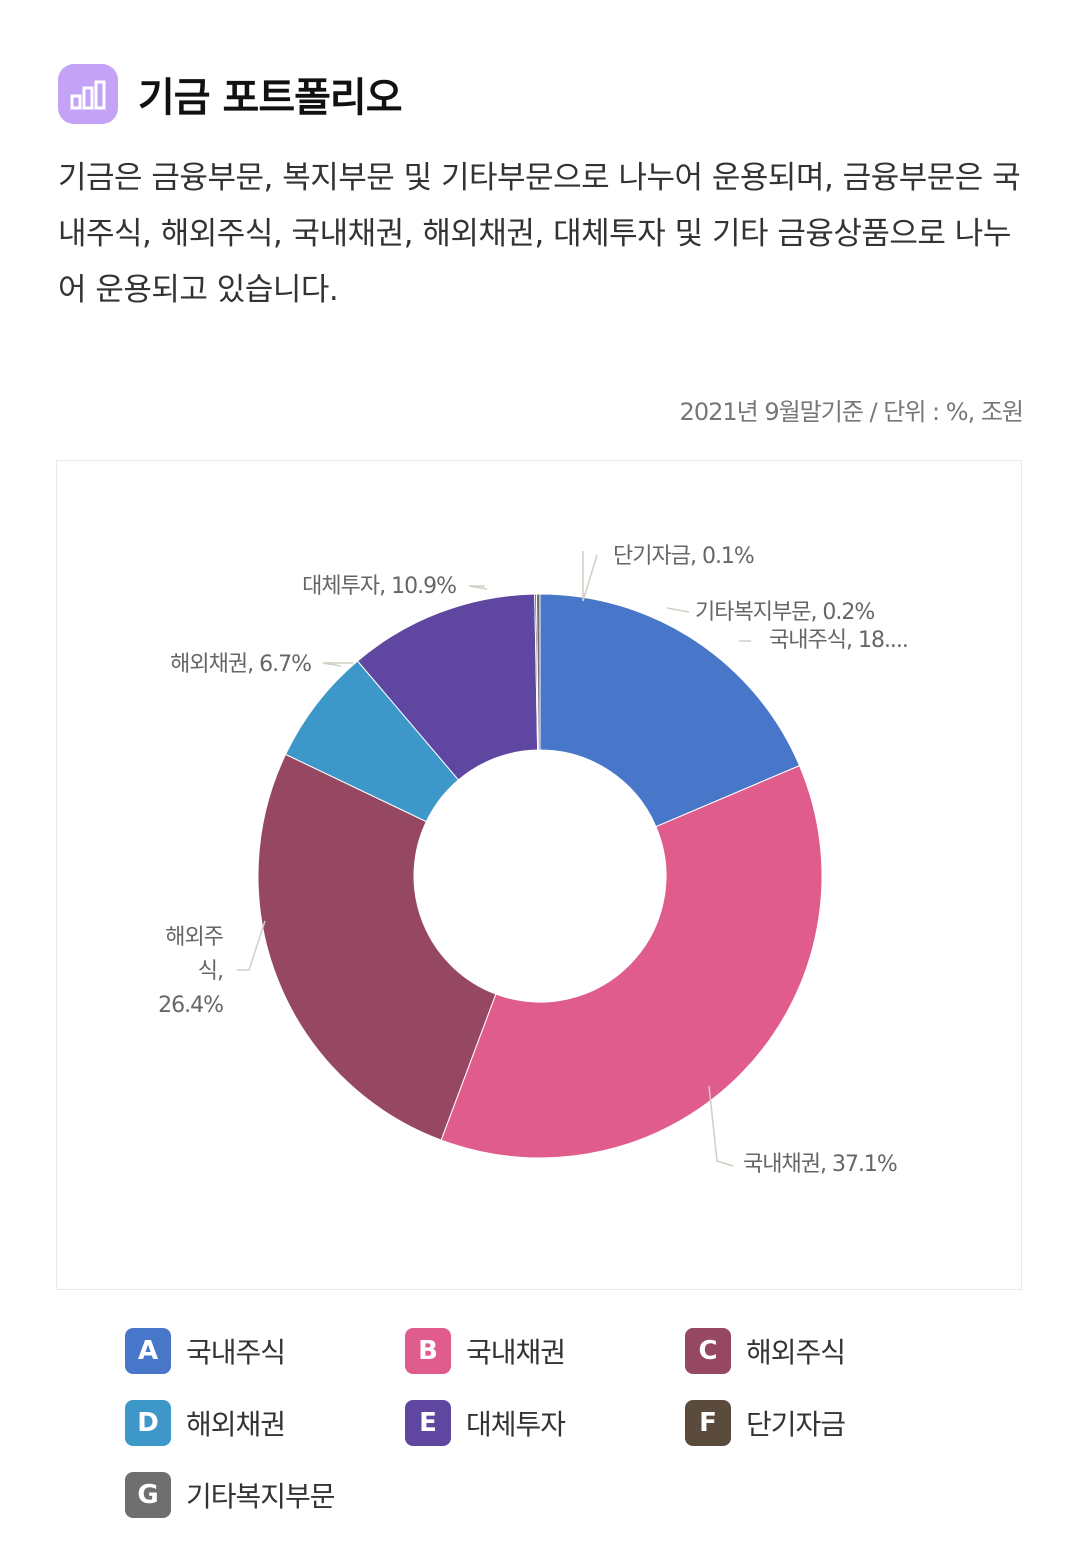  What do you see at coordinates (670, 710) in the screenshot?
I see `donut-slice-a` at bounding box center [670, 710].